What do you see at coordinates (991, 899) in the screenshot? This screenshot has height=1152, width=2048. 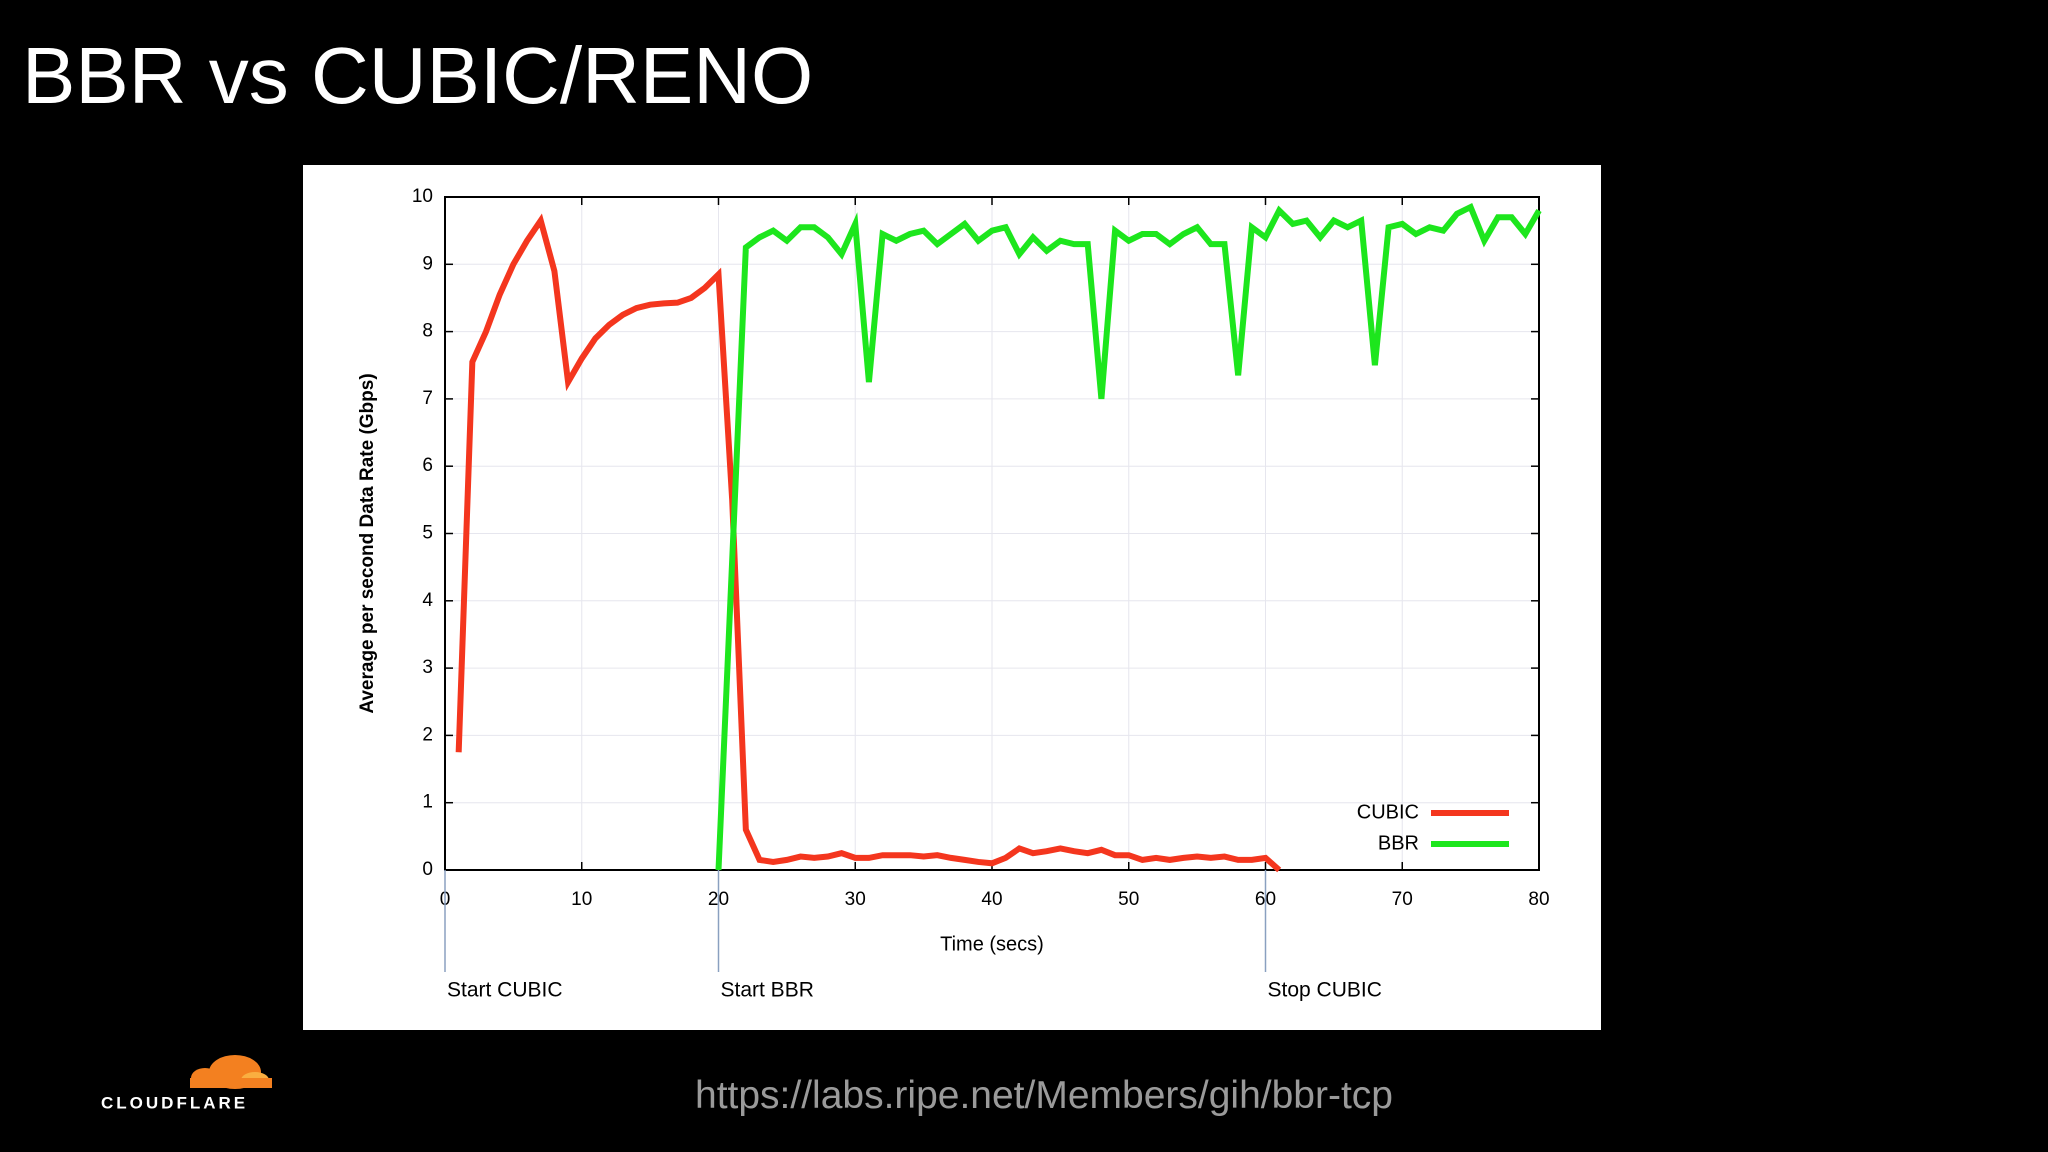 I see `x-tick-label: 40` at bounding box center [991, 899].